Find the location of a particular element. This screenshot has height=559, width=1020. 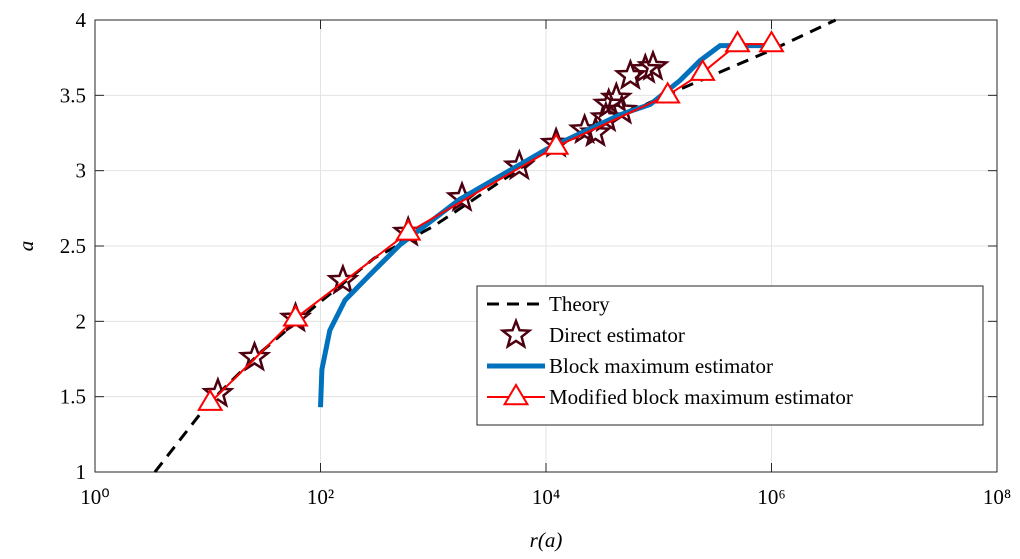

y-tick-label: 2.5 is located at coordinates (73, 246).